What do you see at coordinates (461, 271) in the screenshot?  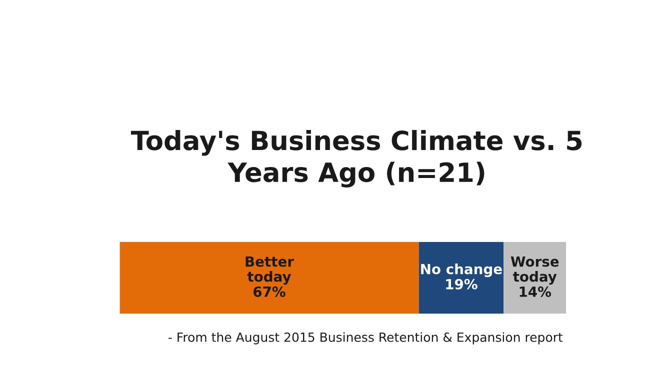 I see `series-label: No change` at bounding box center [461, 271].